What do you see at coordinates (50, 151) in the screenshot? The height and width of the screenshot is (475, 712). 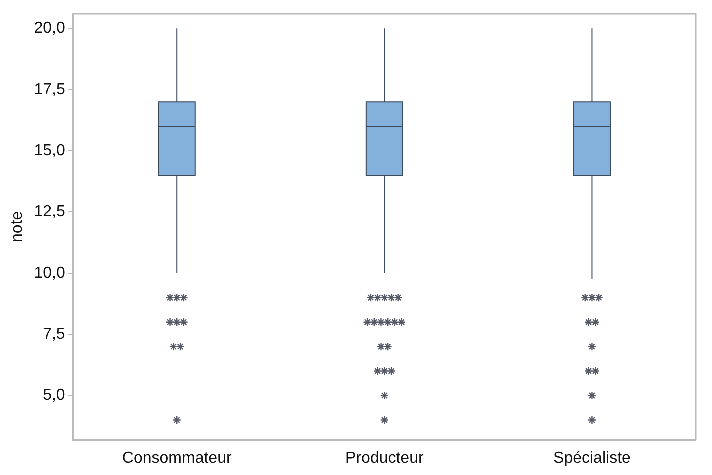 I see `y-tick-label: 15,0` at bounding box center [50, 151].